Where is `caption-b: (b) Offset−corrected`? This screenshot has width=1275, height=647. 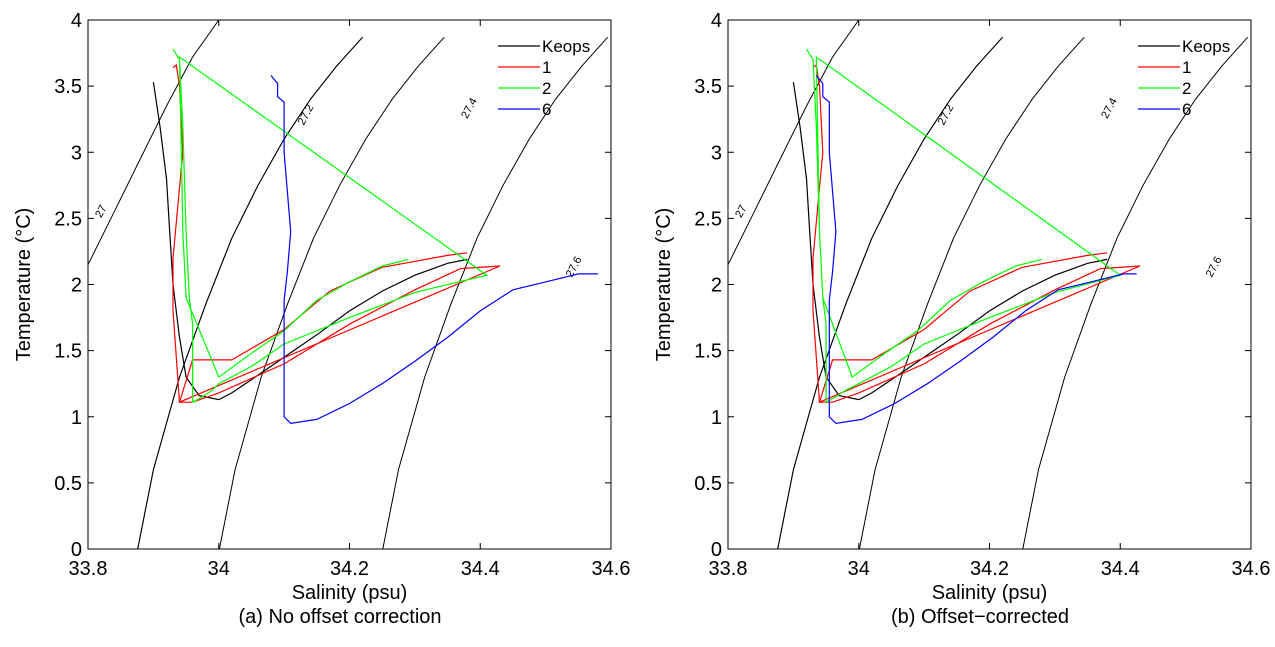
caption-b: (b) Offset−corrected is located at coordinates (980, 617).